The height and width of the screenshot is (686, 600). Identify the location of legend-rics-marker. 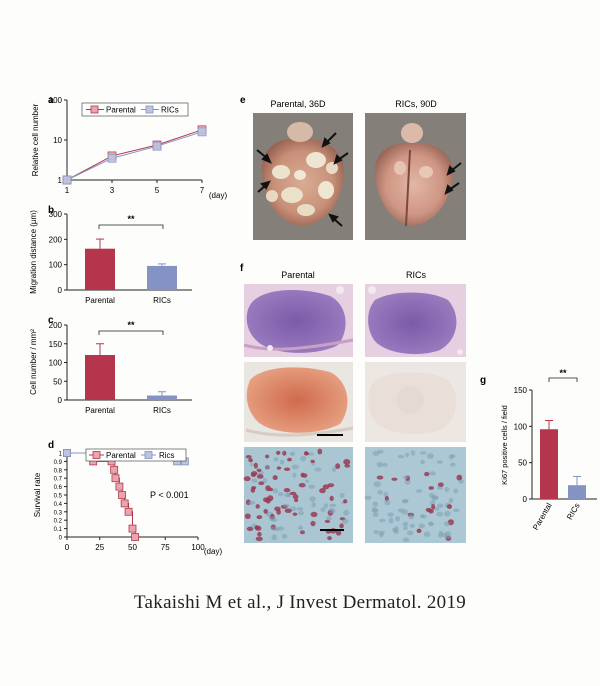
(148, 455).